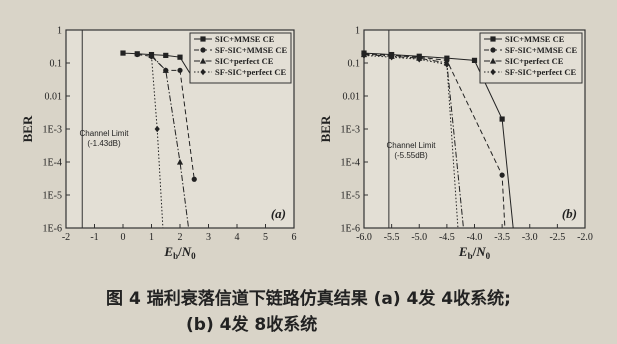 The height and width of the screenshot is (344, 617). Describe the element at coordinates (208, 237) in the screenshot. I see `x-tick-label: 3` at that location.